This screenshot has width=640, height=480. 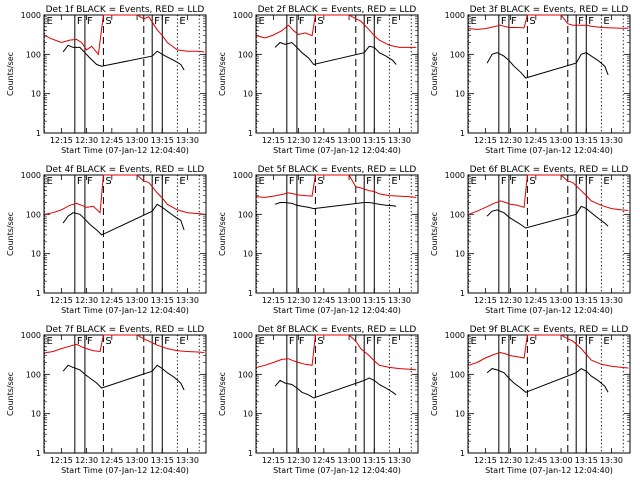 I want to click on panel-title: Det 9f BLACK = Events, RED = LLD, so click(x=549, y=330).